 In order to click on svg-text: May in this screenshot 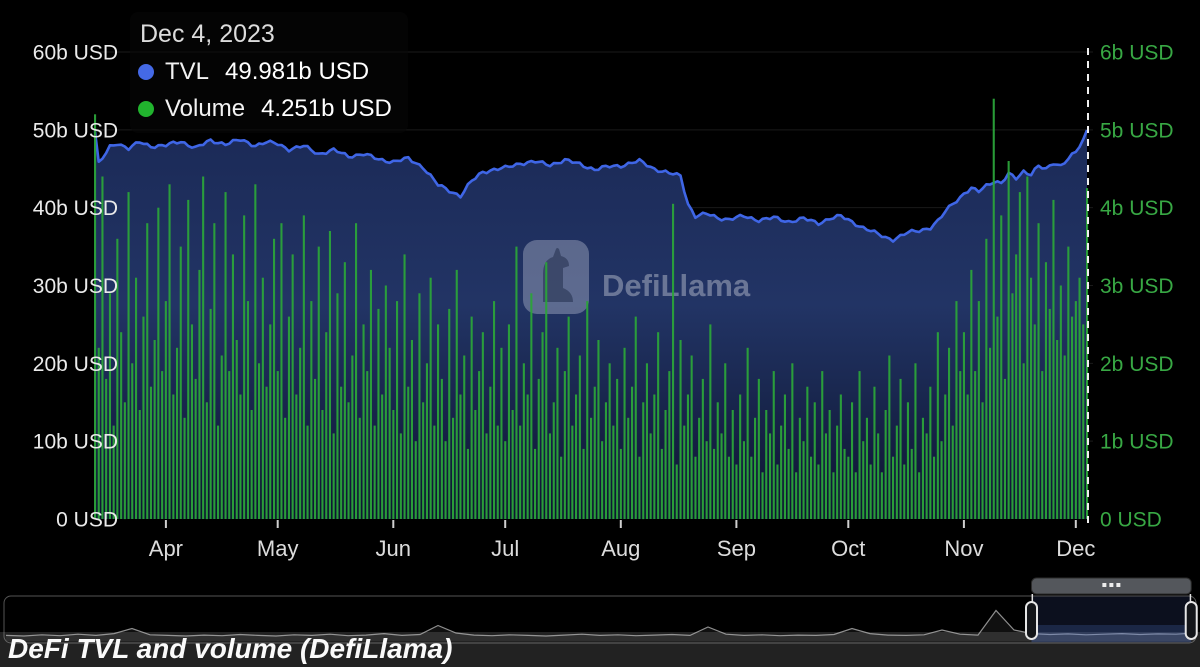, I will do `click(278, 548)`.